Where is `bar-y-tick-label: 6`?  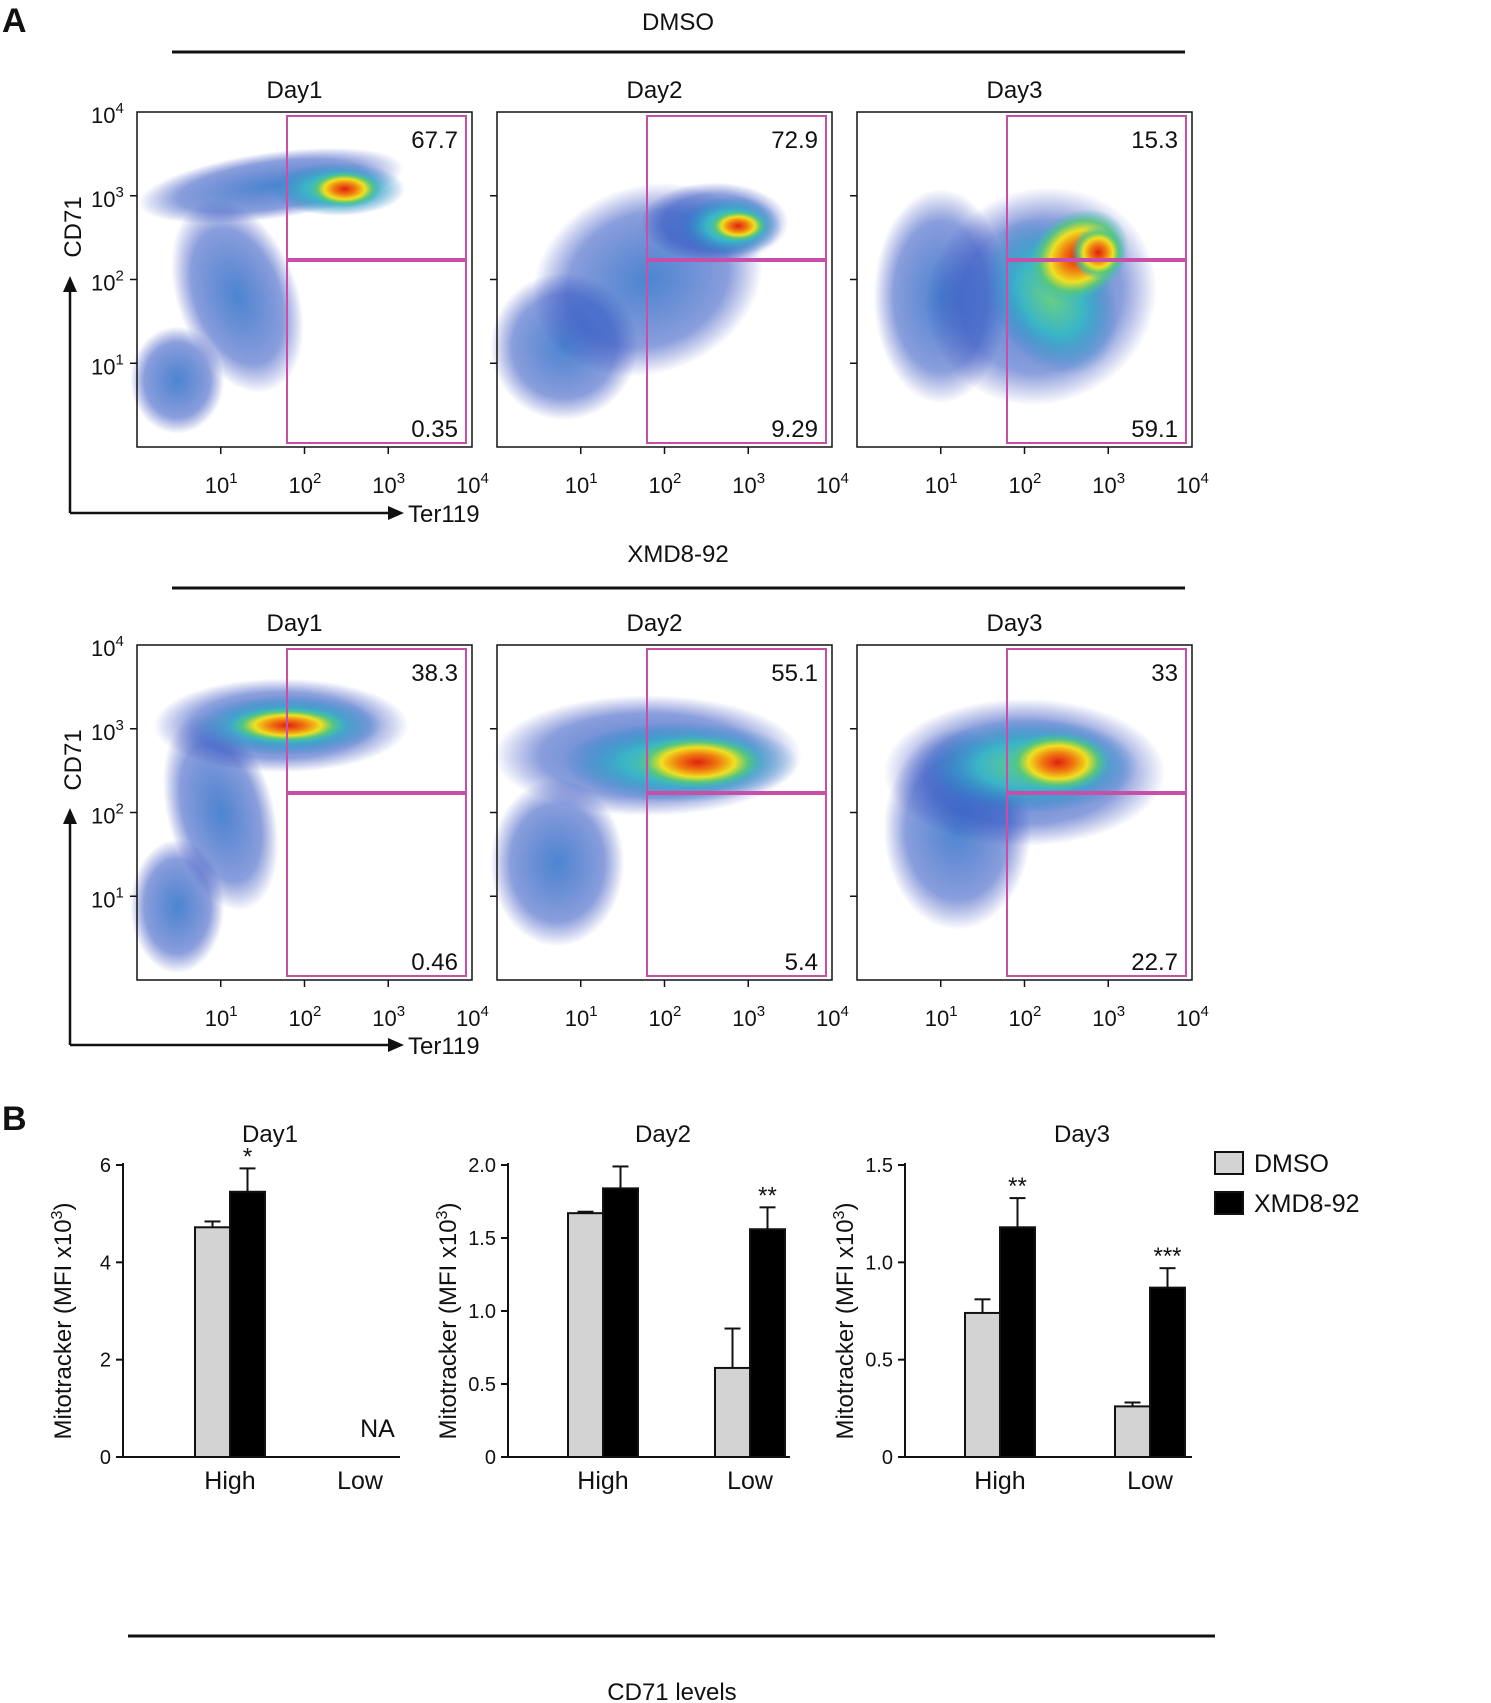 bar-y-tick-label: 6 is located at coordinates (105, 1166).